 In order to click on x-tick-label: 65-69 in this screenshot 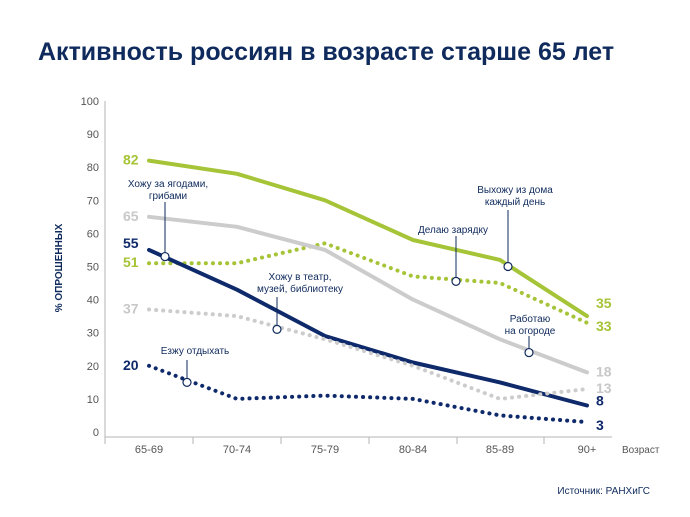, I will do `click(149, 450)`.